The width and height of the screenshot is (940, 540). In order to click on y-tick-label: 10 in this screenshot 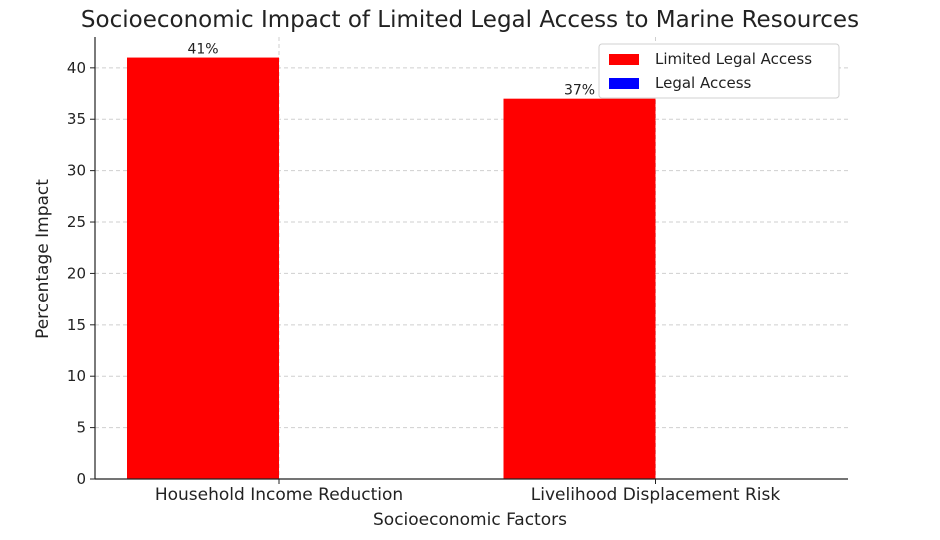, I will do `click(76, 376)`.